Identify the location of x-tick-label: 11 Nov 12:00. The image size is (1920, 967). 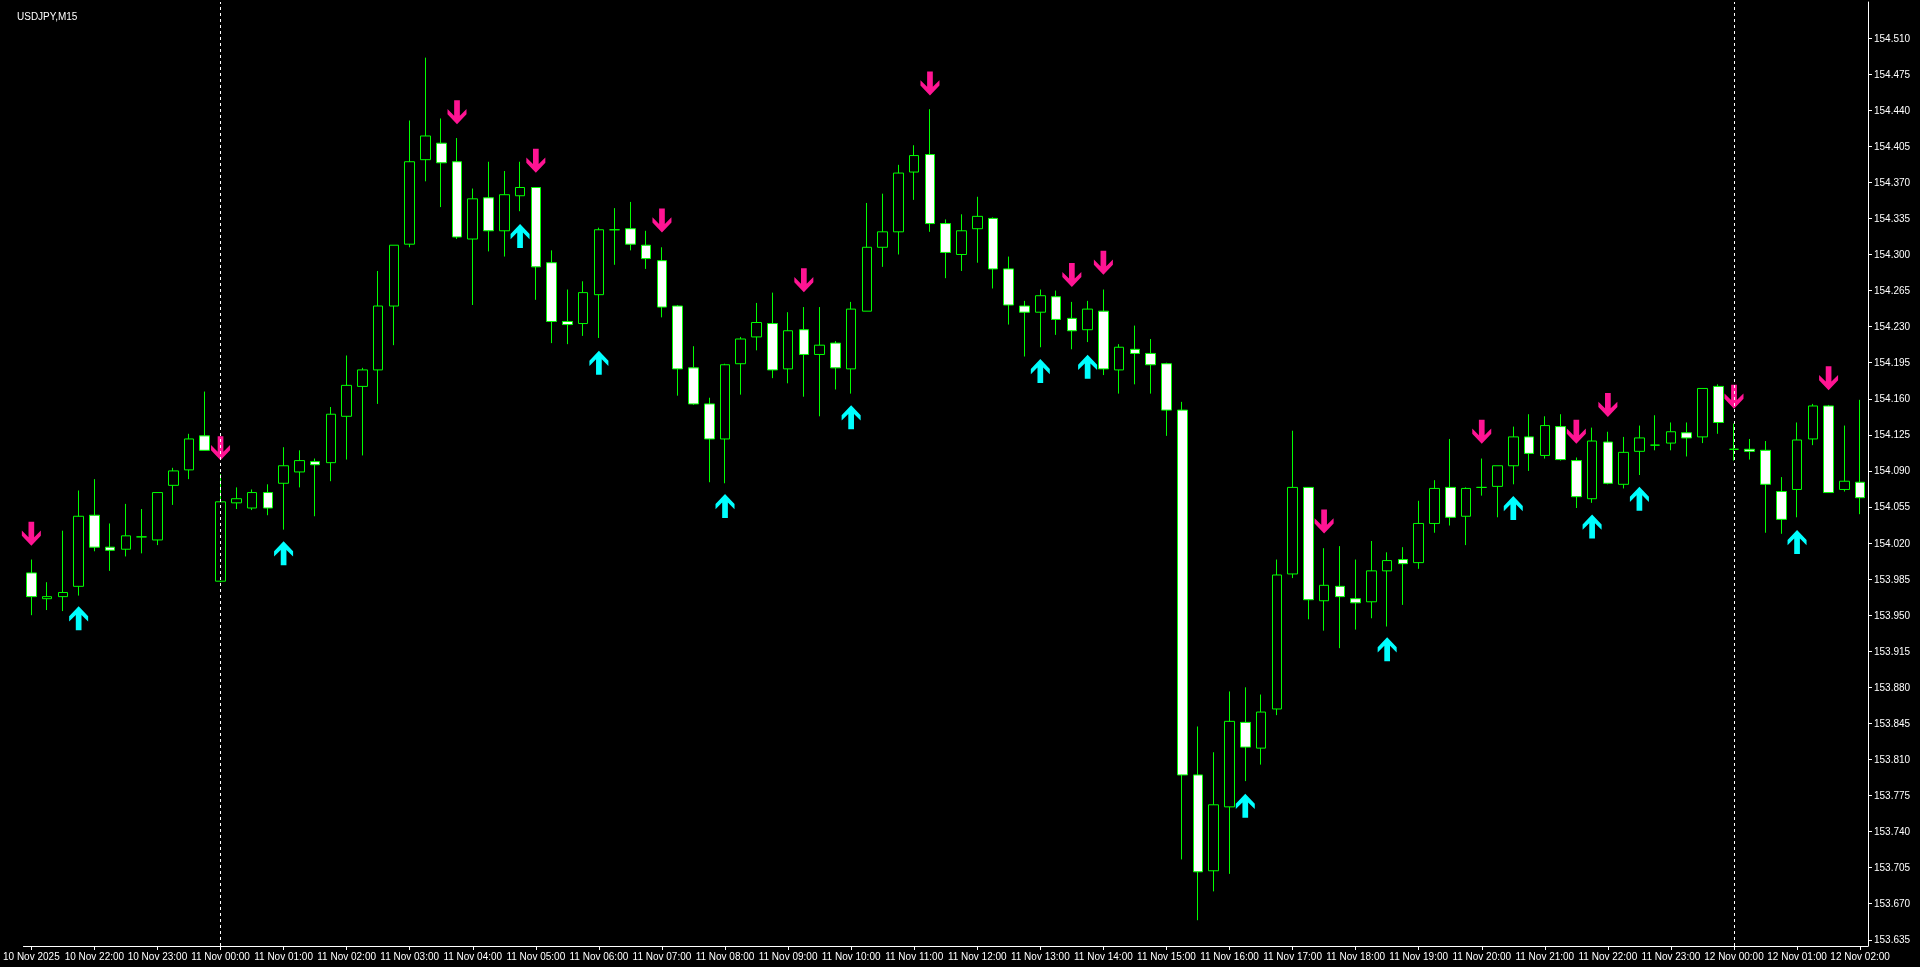
(977, 956).